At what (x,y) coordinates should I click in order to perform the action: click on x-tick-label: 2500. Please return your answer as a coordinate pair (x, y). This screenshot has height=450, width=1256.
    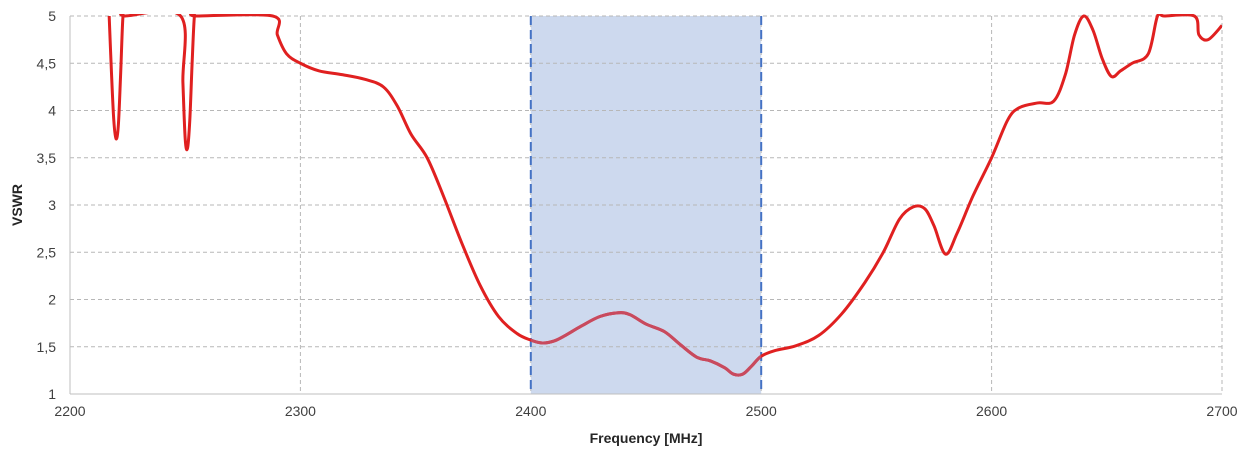
    Looking at the image, I should click on (761, 411).